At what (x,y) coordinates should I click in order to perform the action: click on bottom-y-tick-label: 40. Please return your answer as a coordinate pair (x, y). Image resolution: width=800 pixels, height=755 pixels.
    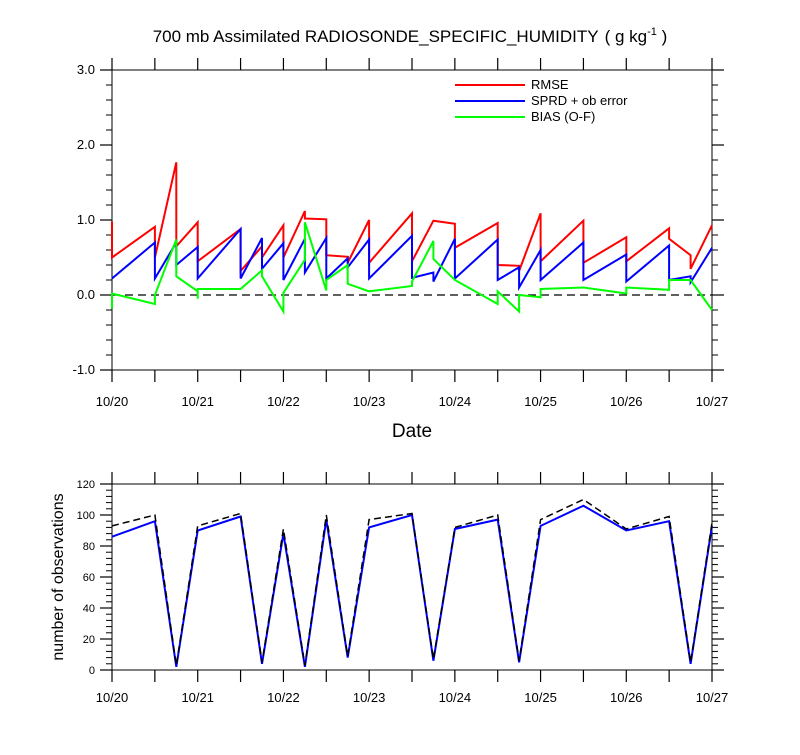
    Looking at the image, I should click on (89, 609).